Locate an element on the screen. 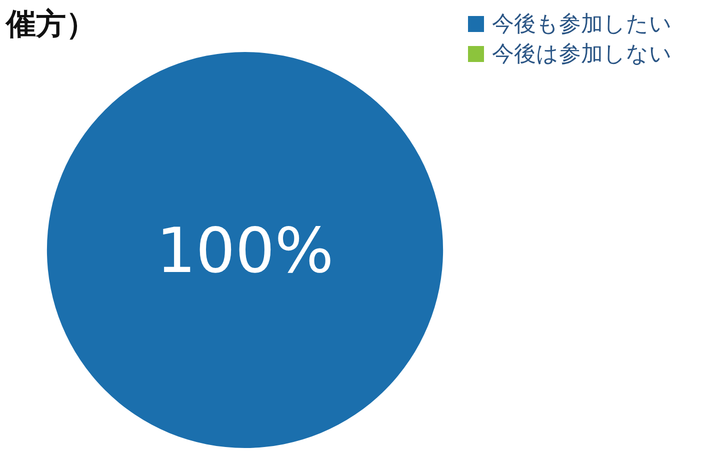 This screenshot has height=456, width=728. legend-label: 今後も参加したい is located at coordinates (582, 24).